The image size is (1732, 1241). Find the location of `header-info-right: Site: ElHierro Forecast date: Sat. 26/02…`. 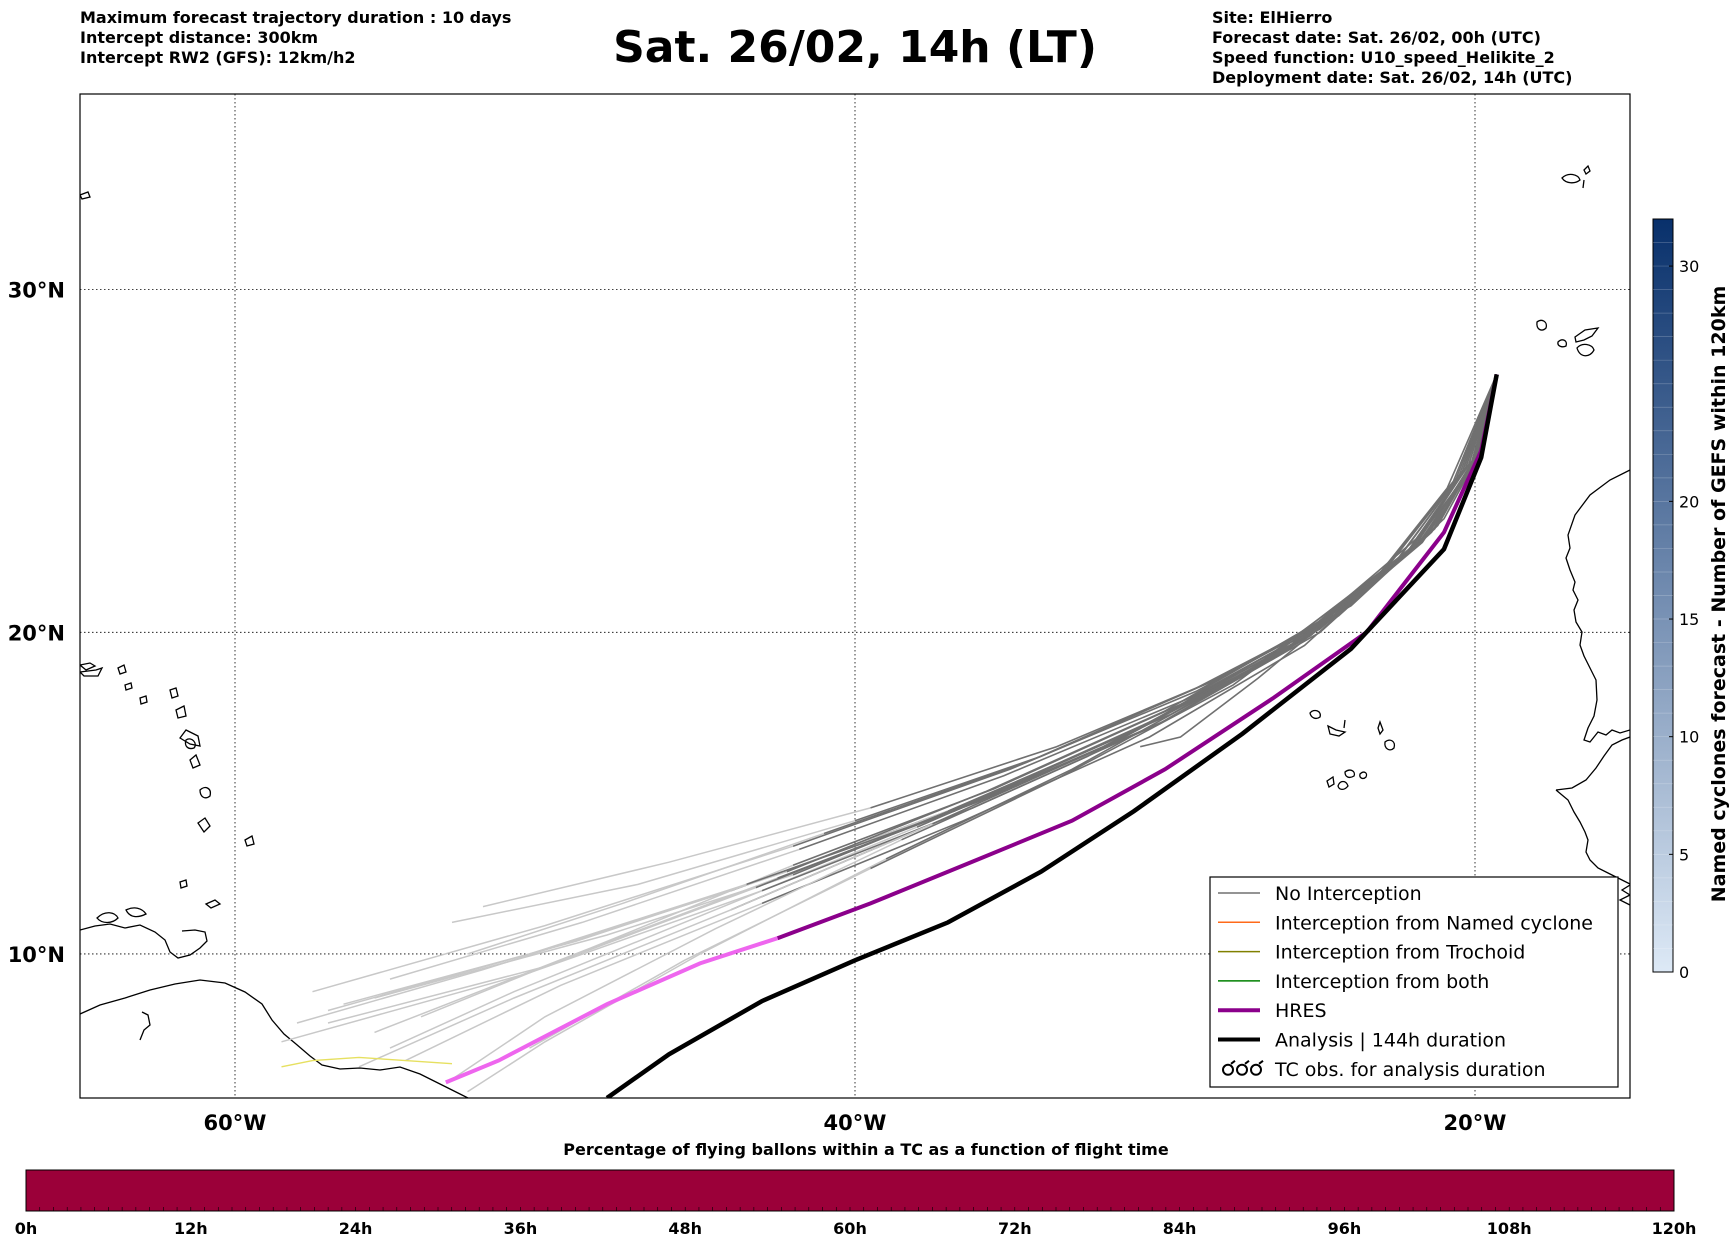

header-info-right: Site: ElHierro Forecast date: Sat. 26/02… is located at coordinates (1392, 48).